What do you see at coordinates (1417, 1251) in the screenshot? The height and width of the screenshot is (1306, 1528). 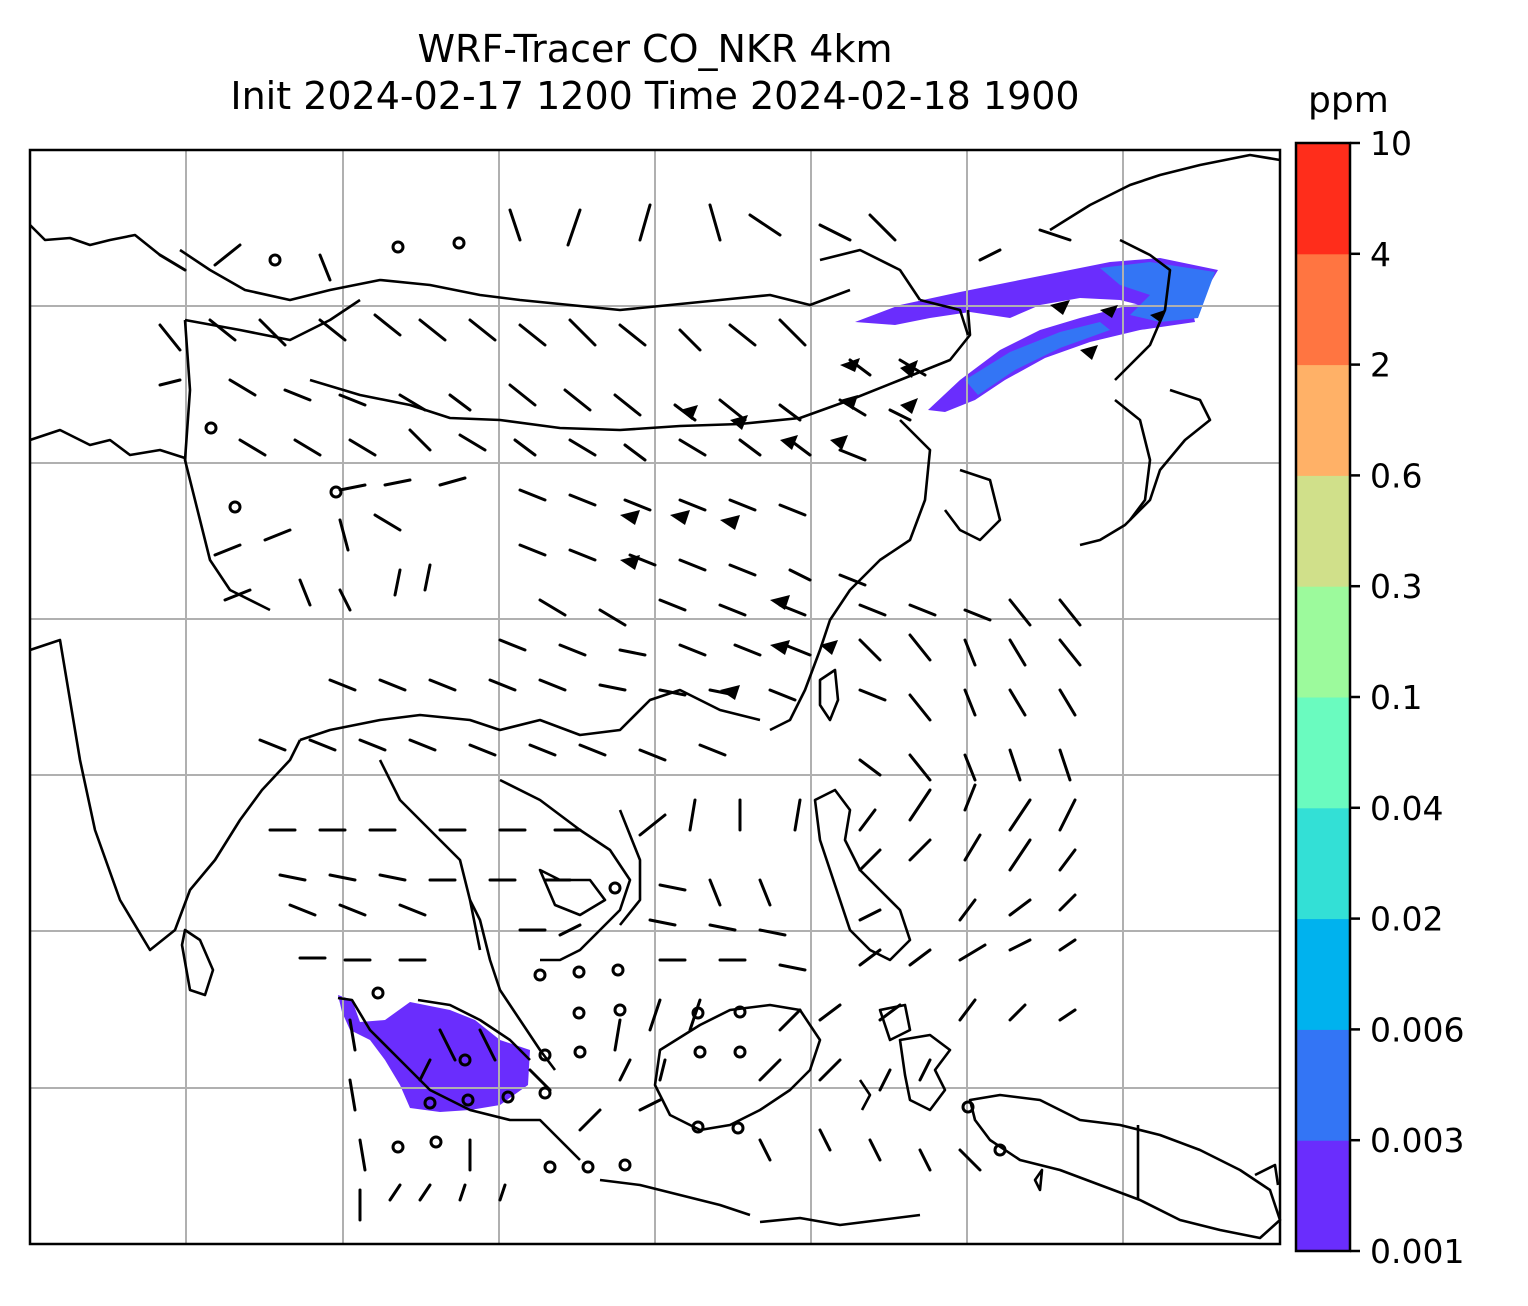 I see `colorbar-tick-label: 0.001` at bounding box center [1417, 1251].